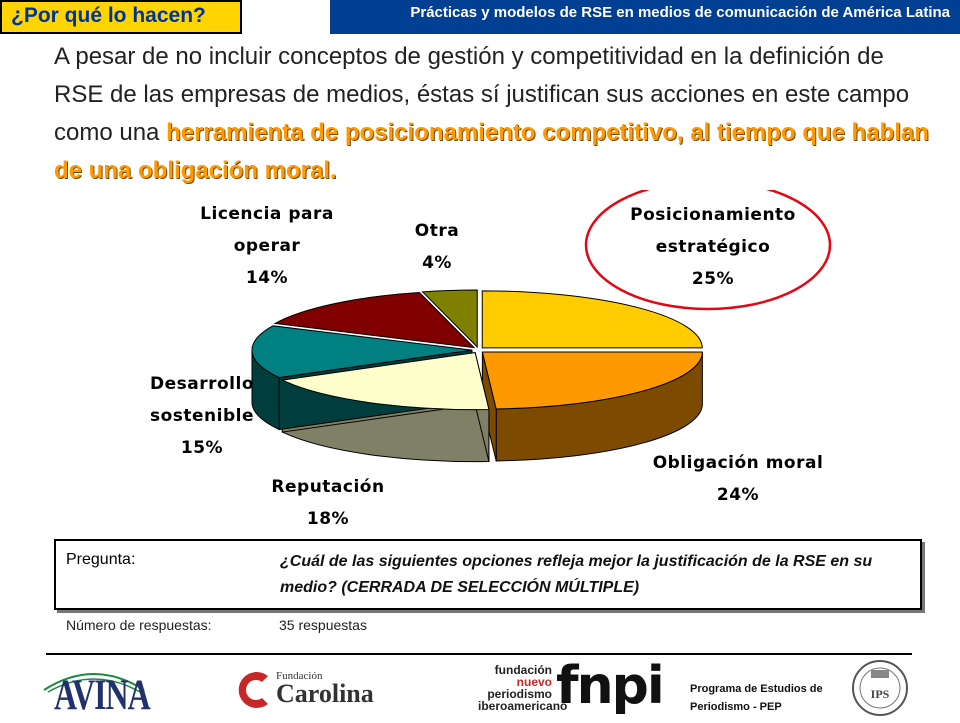 This screenshot has height=723, width=960. What do you see at coordinates (479, 654) in the screenshot?
I see `footer-divider` at bounding box center [479, 654].